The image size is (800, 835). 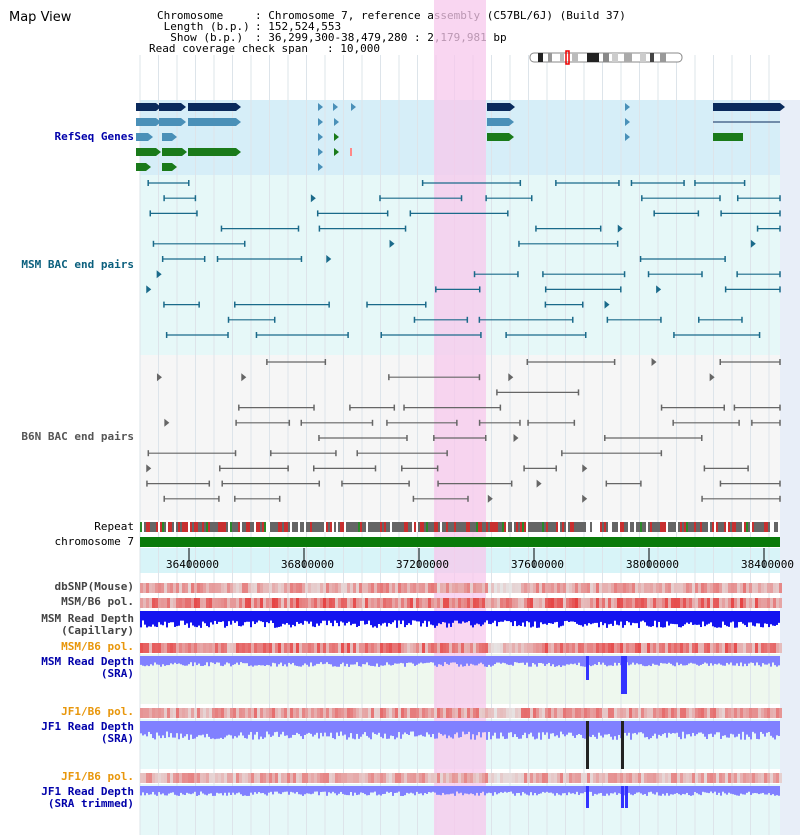 What do you see at coordinates (94, 586) in the screenshot?
I see `track-label-dbsnp: dbSNP(Mouse)` at bounding box center [94, 586].